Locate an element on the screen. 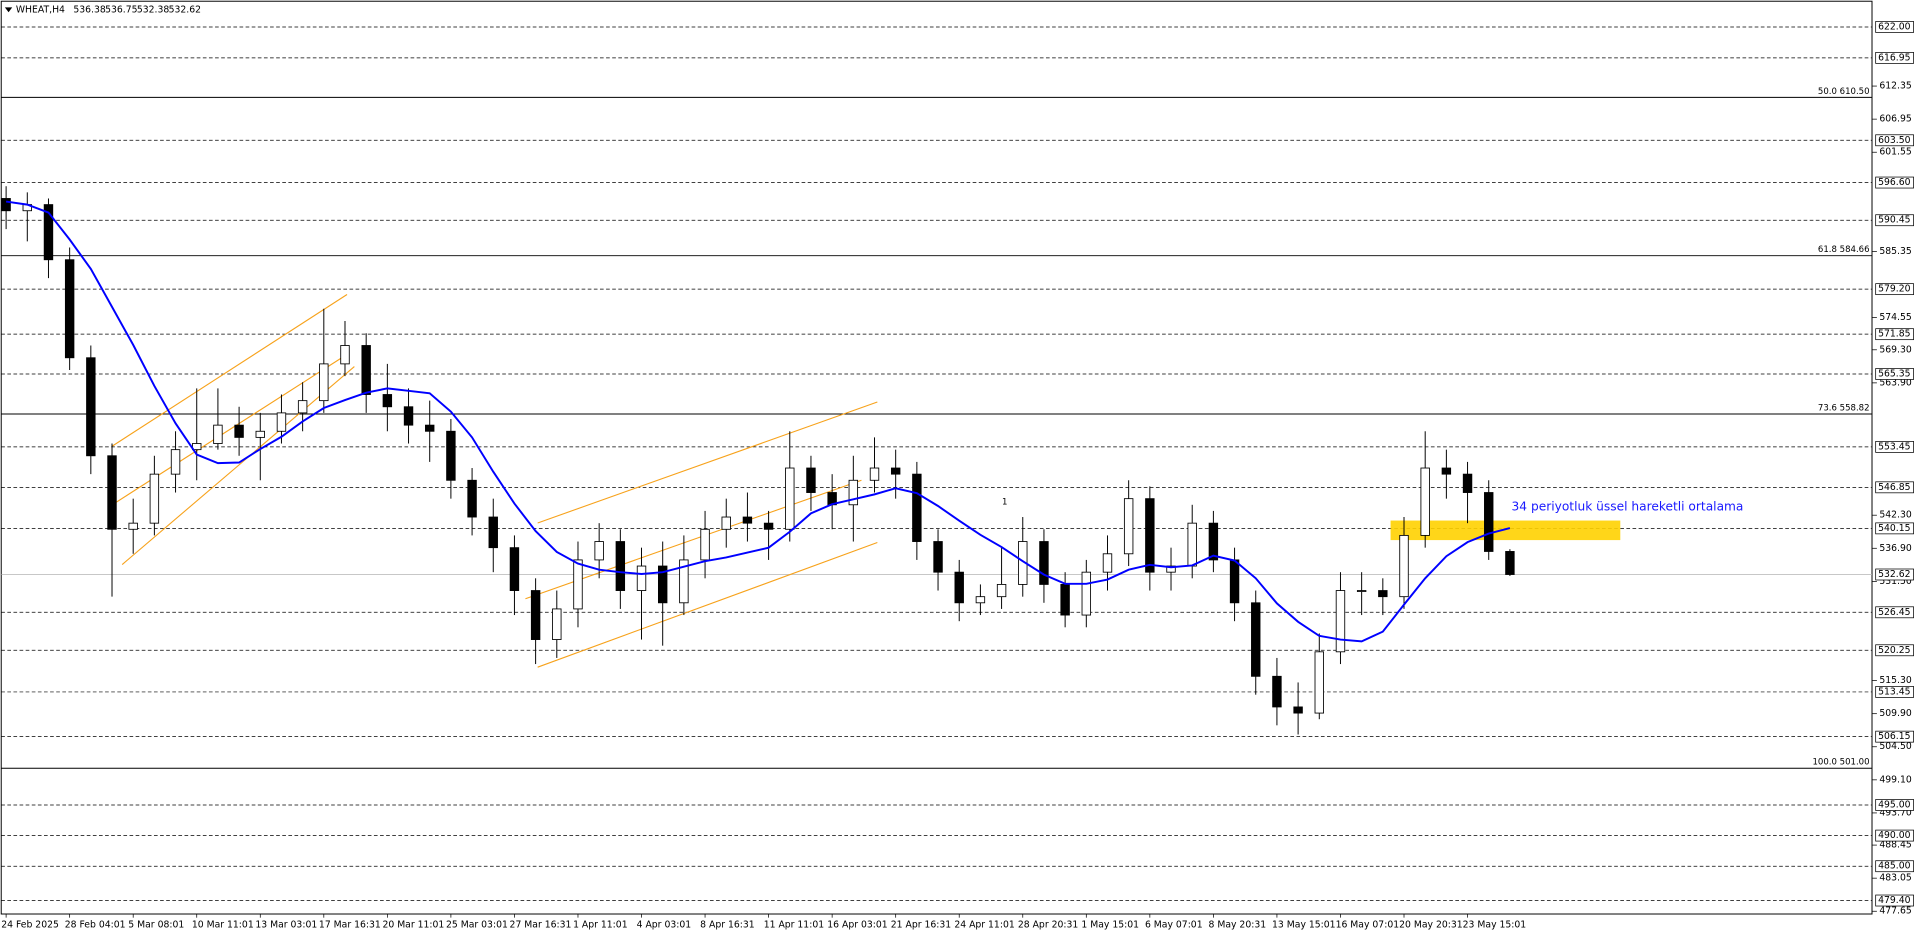 The height and width of the screenshot is (936, 1916). header-arrow is located at coordinates (8, 10).